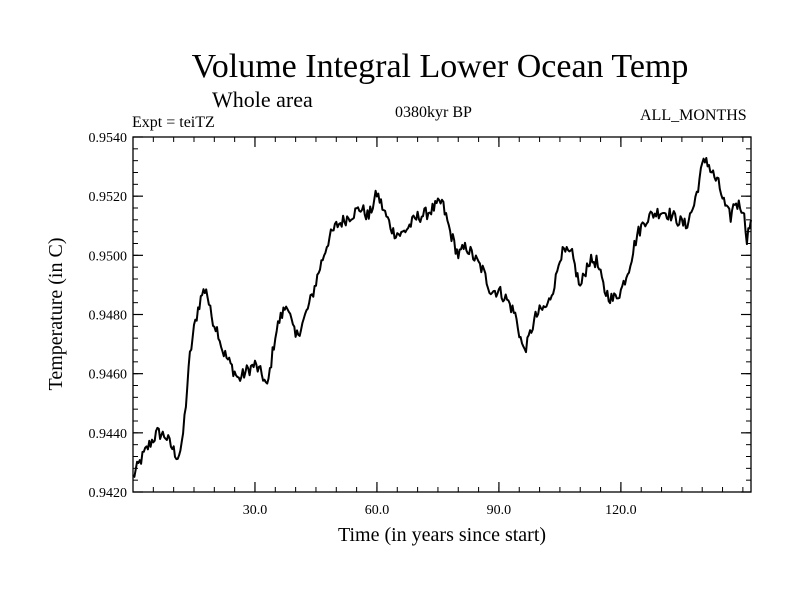  What do you see at coordinates (108, 256) in the screenshot?
I see `y-tick-label: 0.9500` at bounding box center [108, 256].